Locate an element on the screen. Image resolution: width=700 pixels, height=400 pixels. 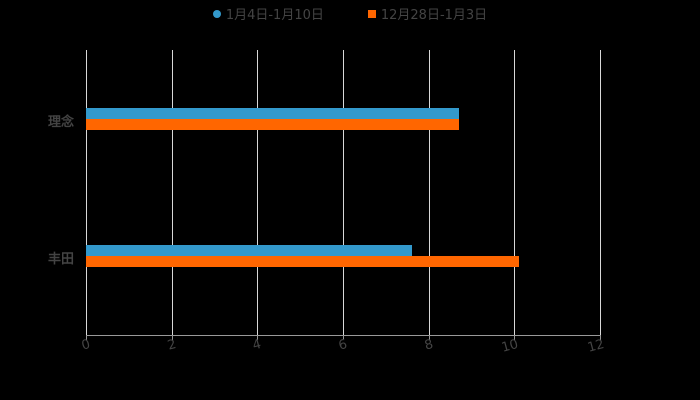
x-tick-label: 4 is located at coordinates (257, 345).